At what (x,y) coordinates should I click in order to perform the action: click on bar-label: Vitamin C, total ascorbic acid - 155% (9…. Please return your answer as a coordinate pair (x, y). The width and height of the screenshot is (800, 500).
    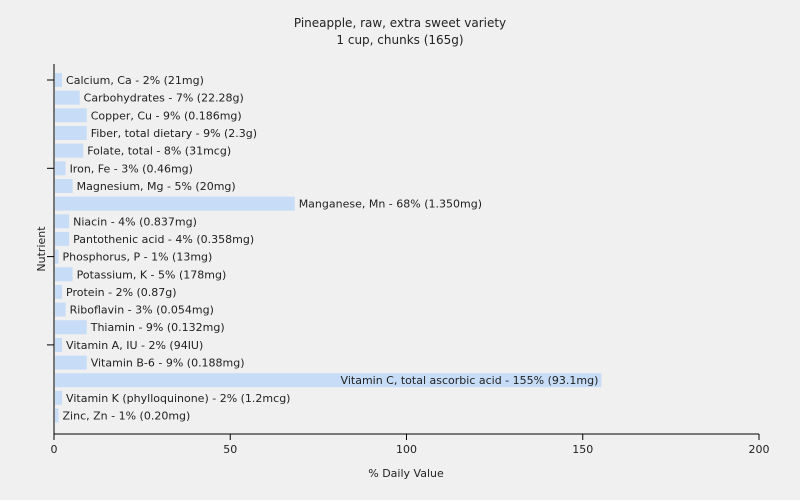
    Looking at the image, I should click on (470, 380).